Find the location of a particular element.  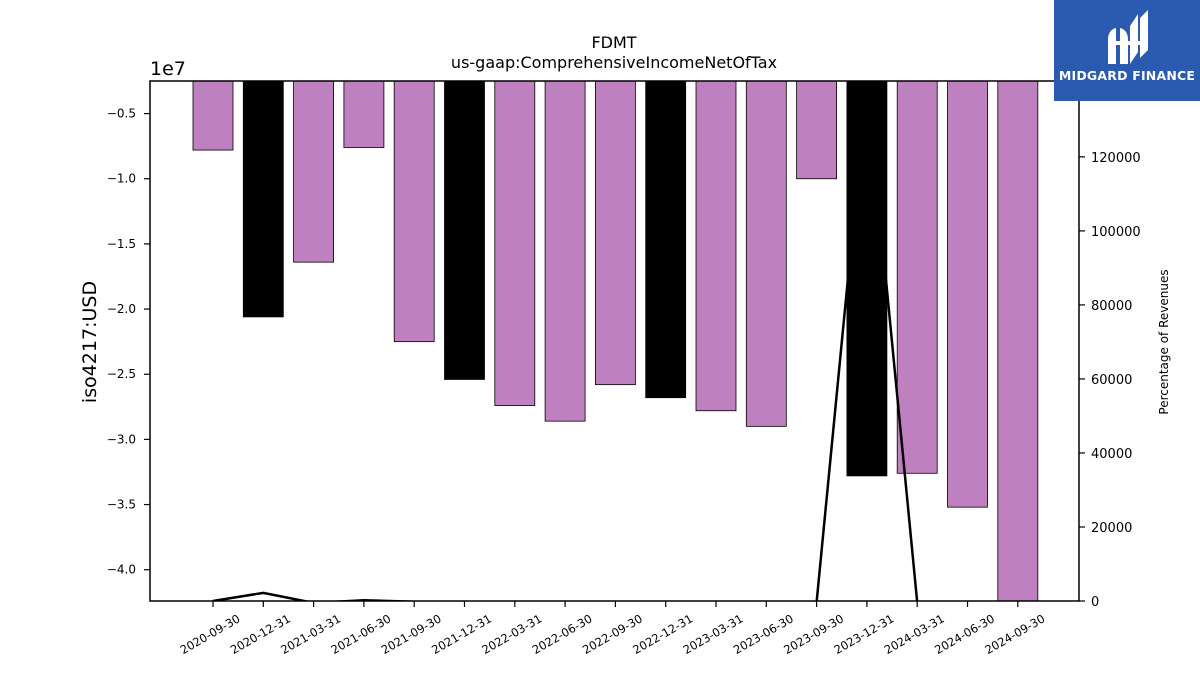

y2-tick-label: 60000 is located at coordinates (1111, 380).